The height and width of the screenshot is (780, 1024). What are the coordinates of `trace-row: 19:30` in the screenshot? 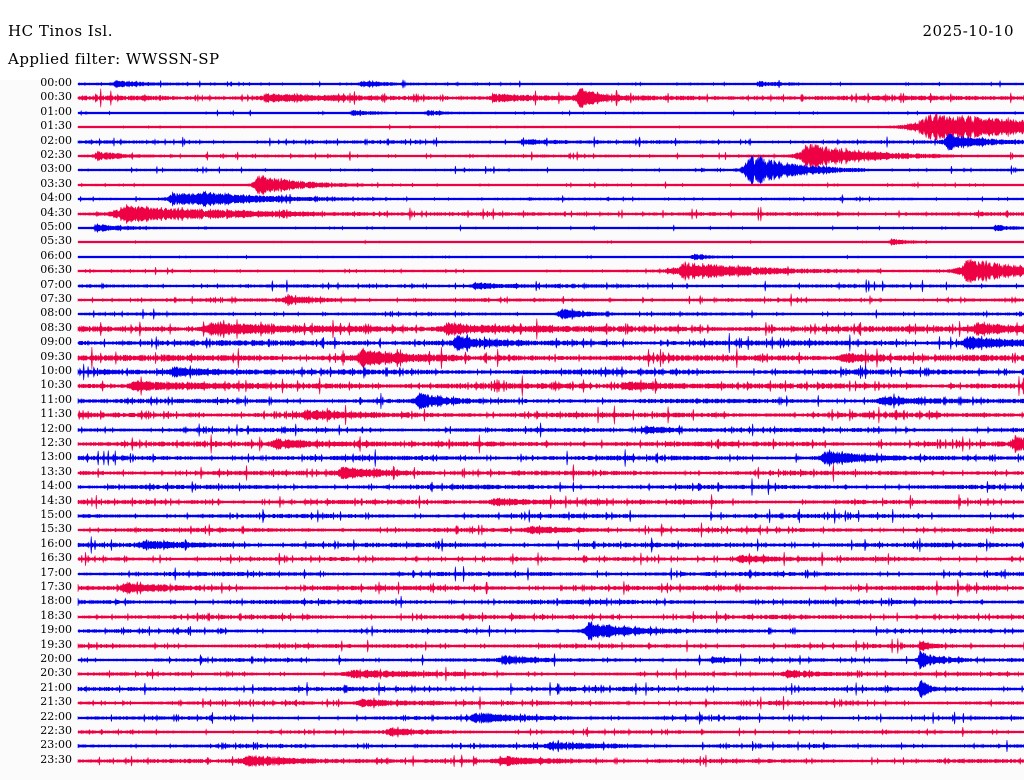 It's located at (512, 646).